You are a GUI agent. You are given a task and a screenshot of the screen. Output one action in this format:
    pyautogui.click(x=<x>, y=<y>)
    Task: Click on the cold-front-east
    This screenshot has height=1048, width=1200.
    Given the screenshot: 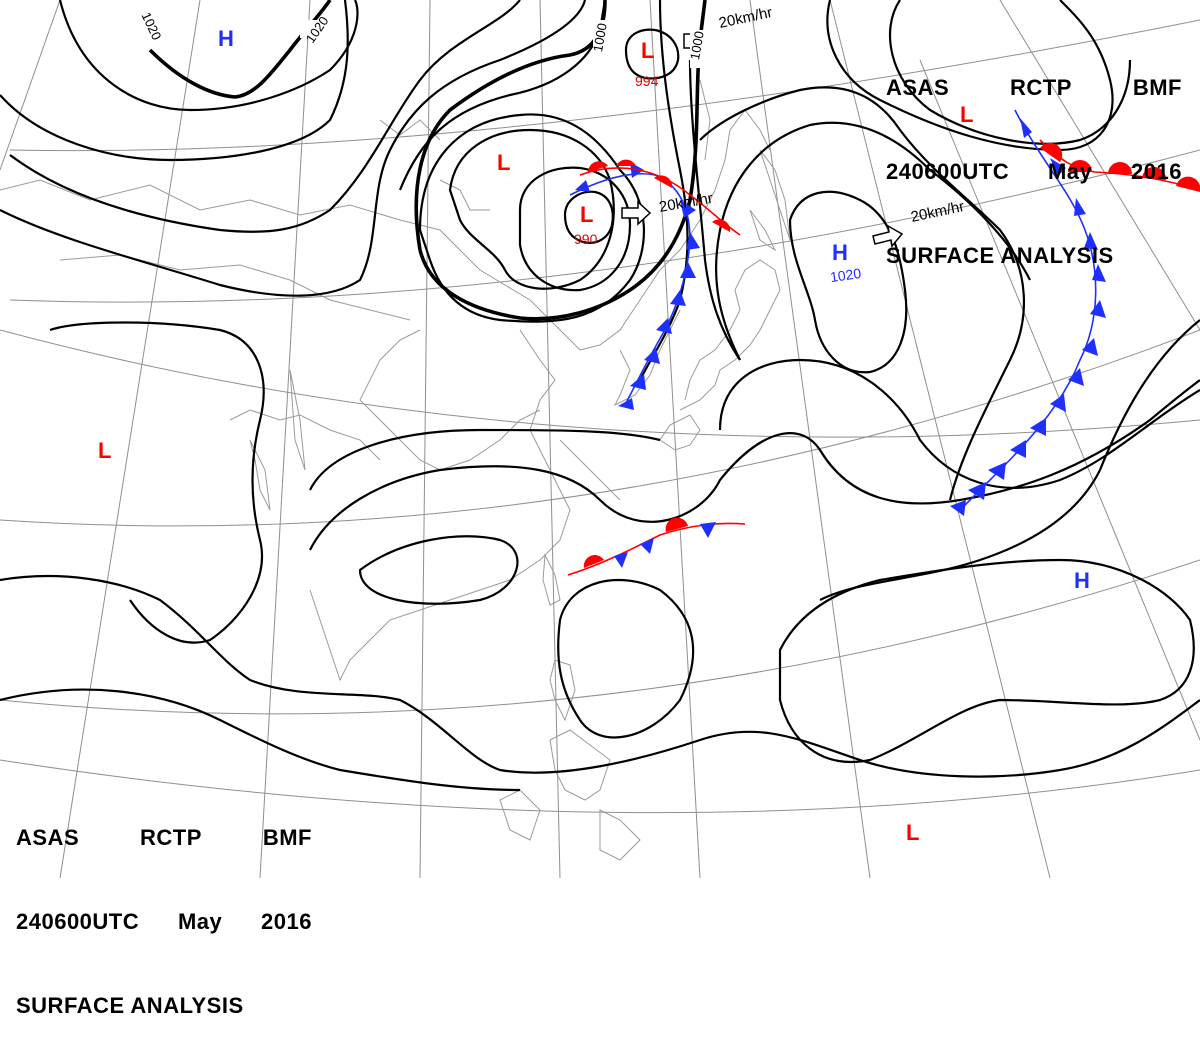 What is the action you would take?
    pyautogui.click(x=1028, y=312)
    